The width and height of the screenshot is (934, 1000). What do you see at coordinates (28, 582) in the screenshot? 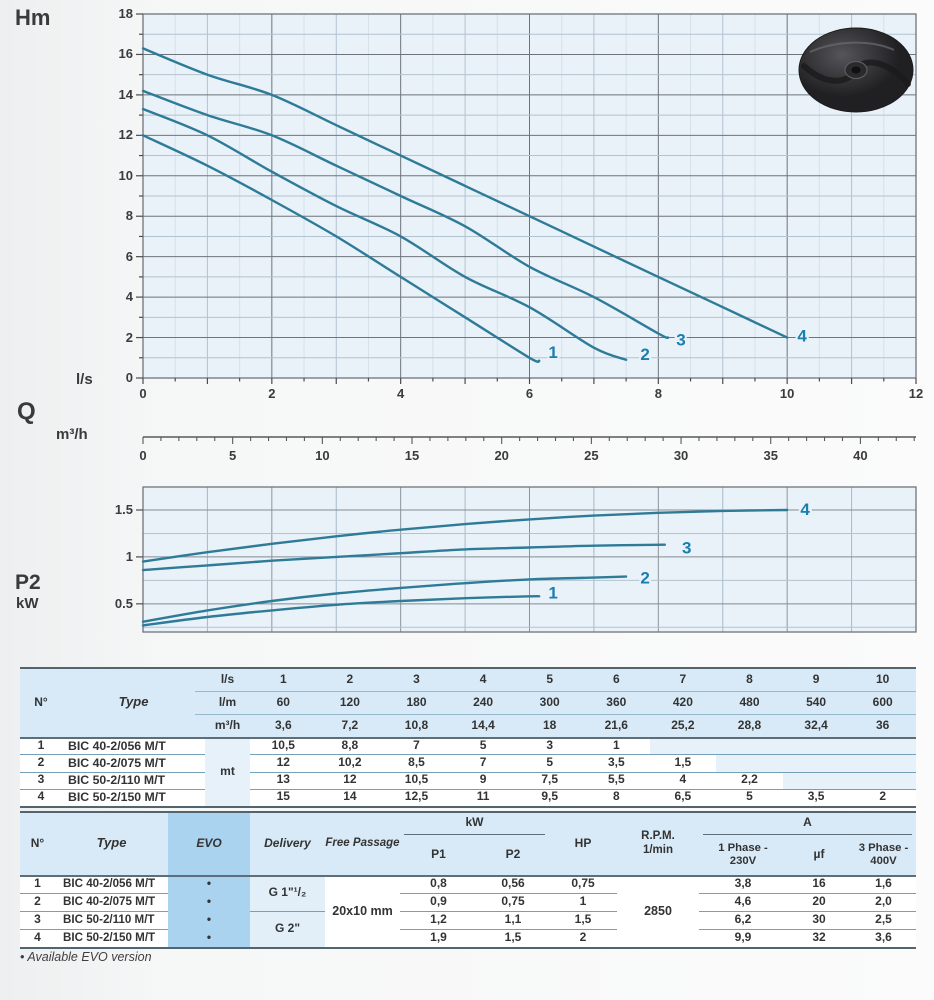
I see `p2-axis-label: P2` at bounding box center [28, 582].